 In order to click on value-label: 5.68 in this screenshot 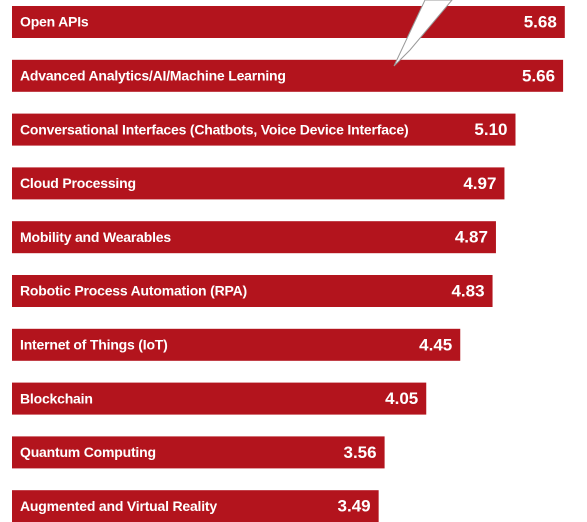, I will do `click(540, 21)`.